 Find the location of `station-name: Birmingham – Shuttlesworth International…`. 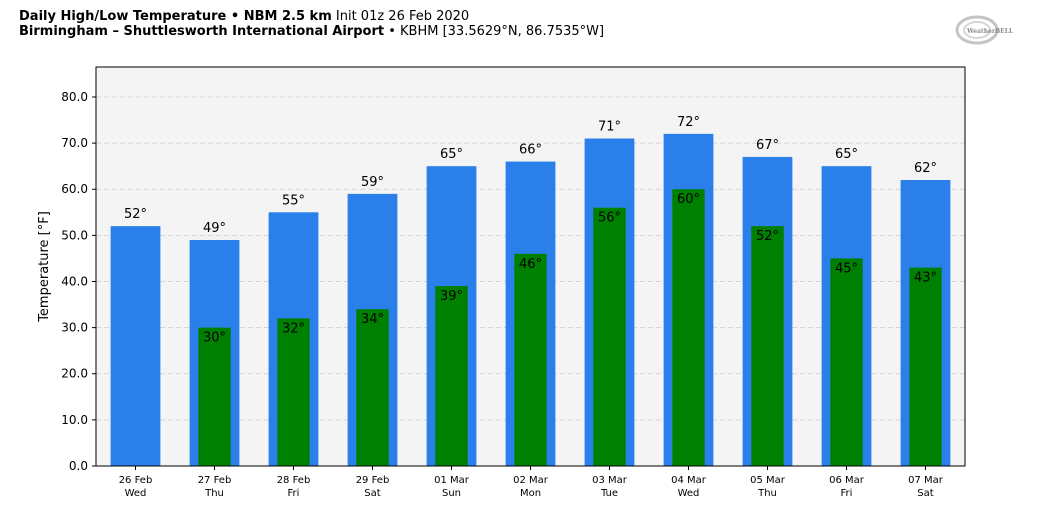

station-name: Birmingham – Shuttlesworth International… is located at coordinates (202, 31).